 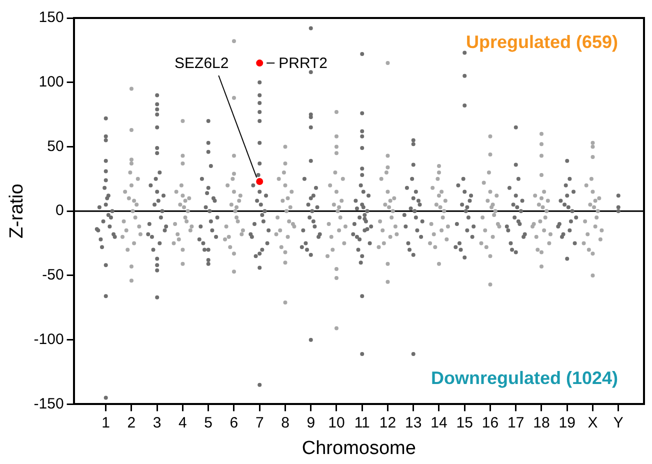 I want to click on x-tick-label: 2, so click(x=131, y=423).